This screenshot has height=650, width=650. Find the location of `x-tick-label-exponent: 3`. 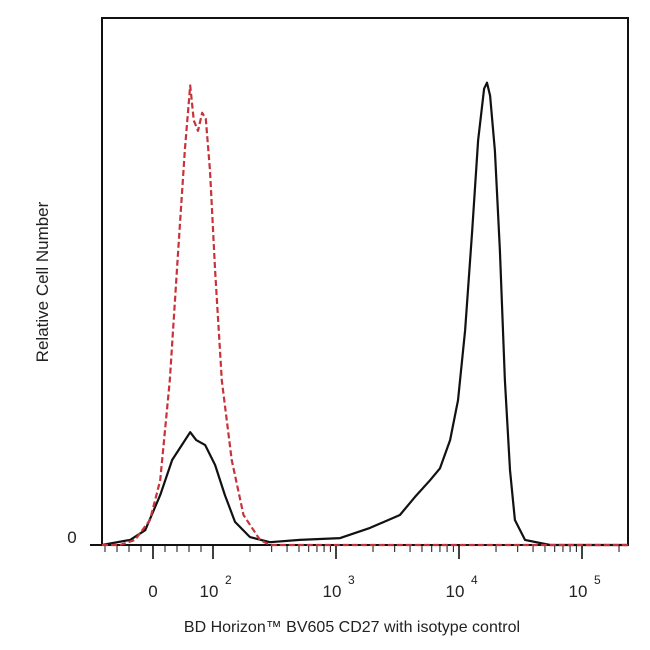

x-tick-label-exponent: 3 is located at coordinates (351, 580).